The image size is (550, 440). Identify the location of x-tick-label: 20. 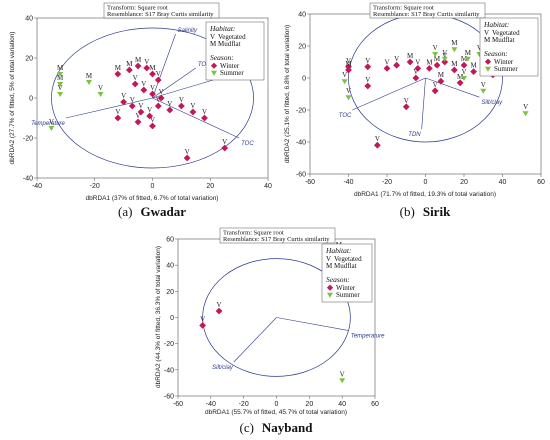
(464, 182).